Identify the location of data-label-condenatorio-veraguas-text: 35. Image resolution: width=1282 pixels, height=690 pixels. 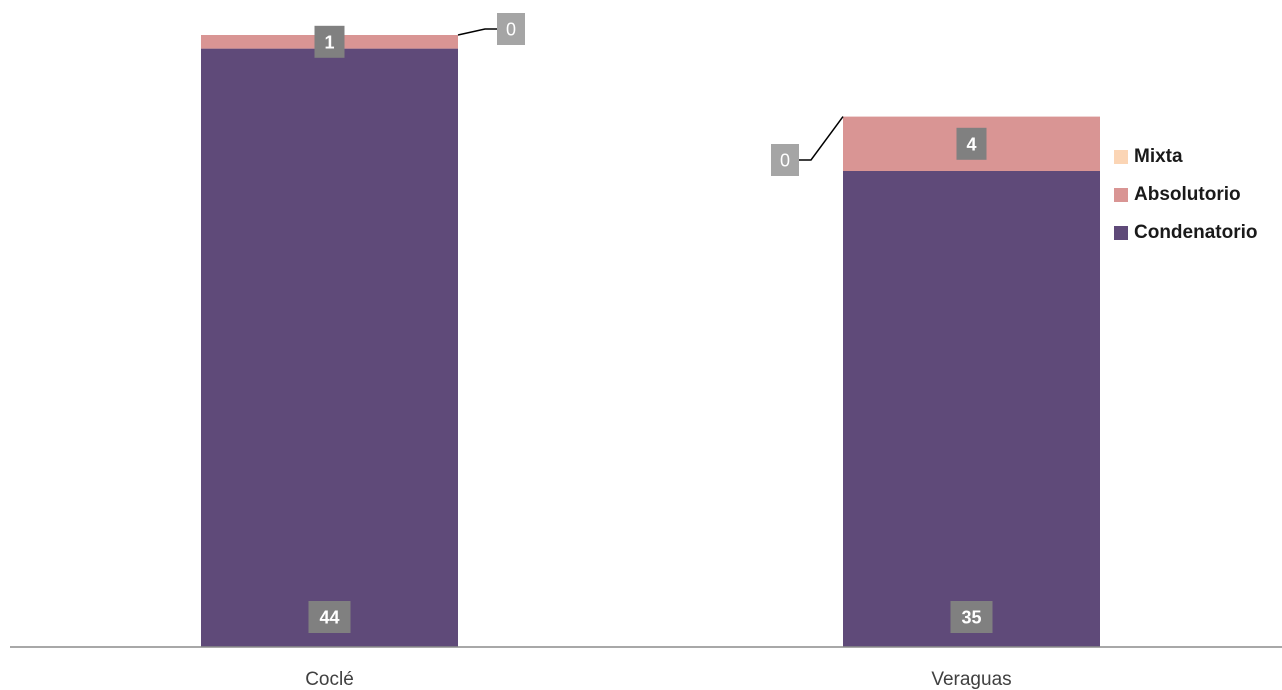
(971, 618).